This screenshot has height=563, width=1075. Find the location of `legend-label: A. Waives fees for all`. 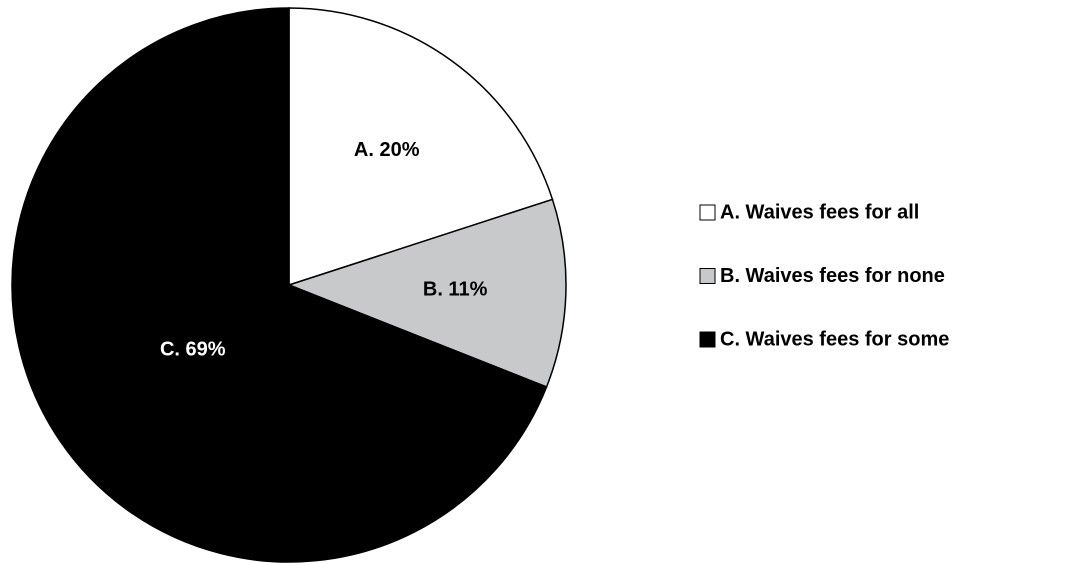

legend-label: A. Waives fees for all is located at coordinates (819, 212).